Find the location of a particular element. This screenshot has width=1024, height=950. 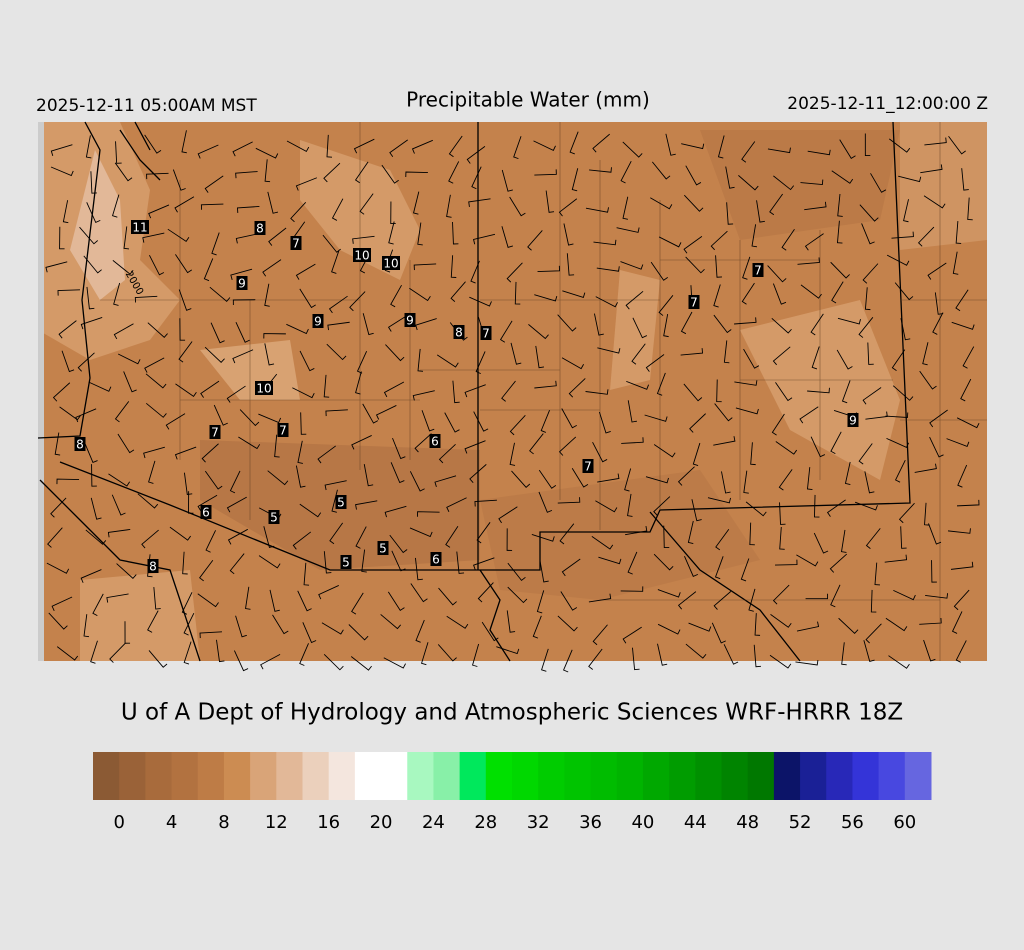

colorbar-tick-label: 48 is located at coordinates (747, 822).